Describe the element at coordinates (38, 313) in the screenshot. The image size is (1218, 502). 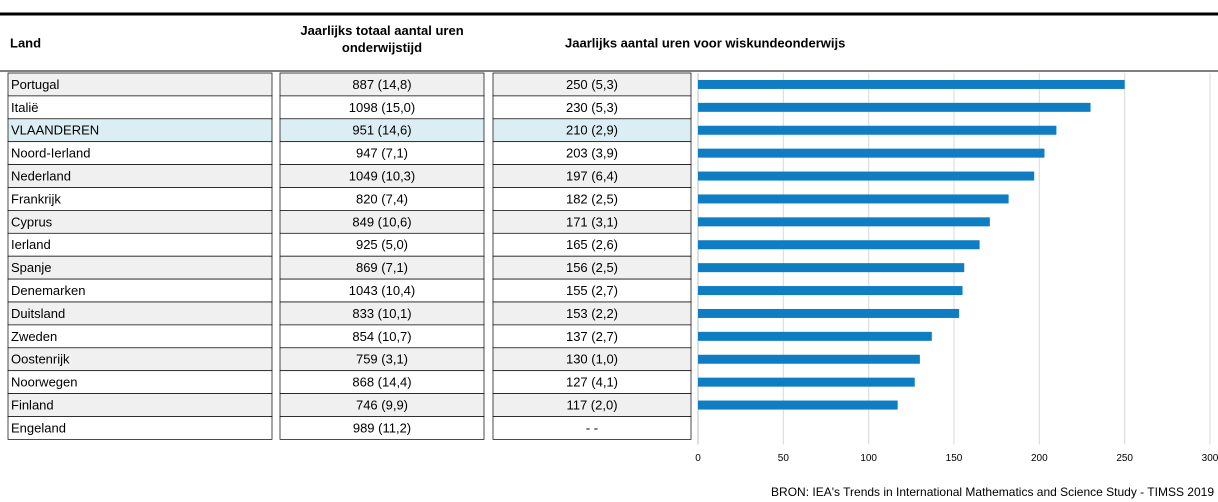
I see `cell-text: Duitsland` at that location.